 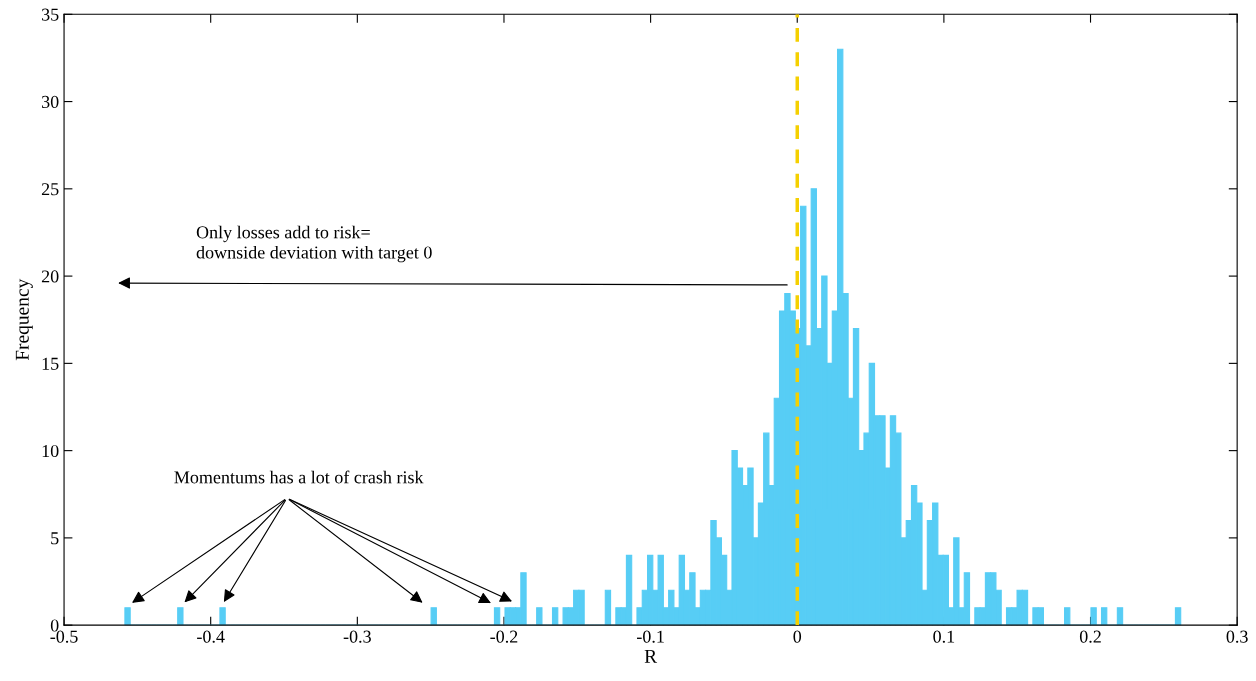 What do you see at coordinates (299, 477) in the screenshot?
I see `annotation: Momentums has a lot of crash risk` at bounding box center [299, 477].